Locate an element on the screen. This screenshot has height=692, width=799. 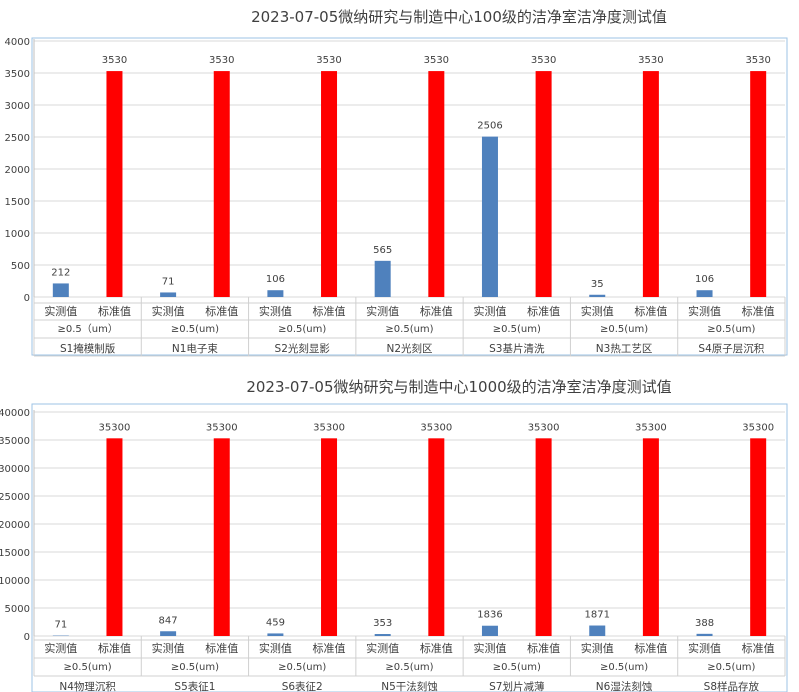
x-label-room: N4物理沉积 is located at coordinates (87, 686).